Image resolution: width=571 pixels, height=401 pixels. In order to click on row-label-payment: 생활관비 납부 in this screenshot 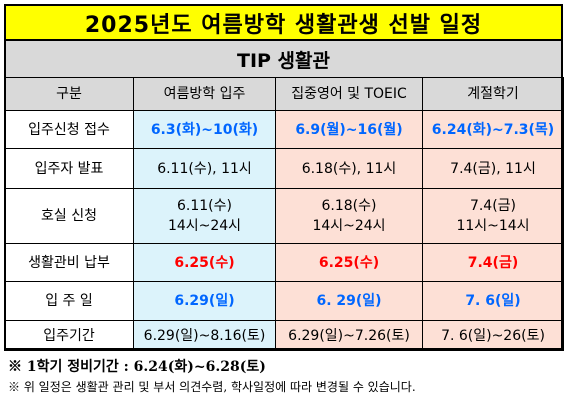, I will do `click(69, 262)`.